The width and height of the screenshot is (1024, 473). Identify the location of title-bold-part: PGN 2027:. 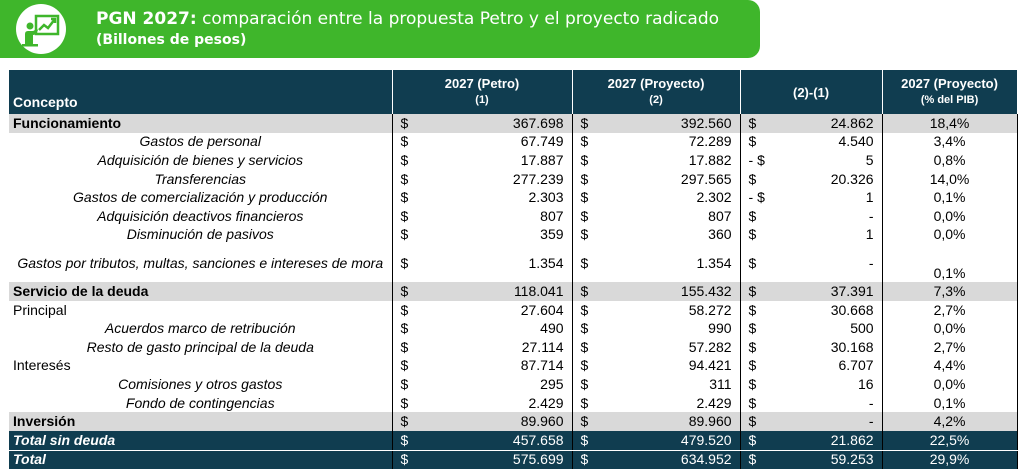
(146, 19).